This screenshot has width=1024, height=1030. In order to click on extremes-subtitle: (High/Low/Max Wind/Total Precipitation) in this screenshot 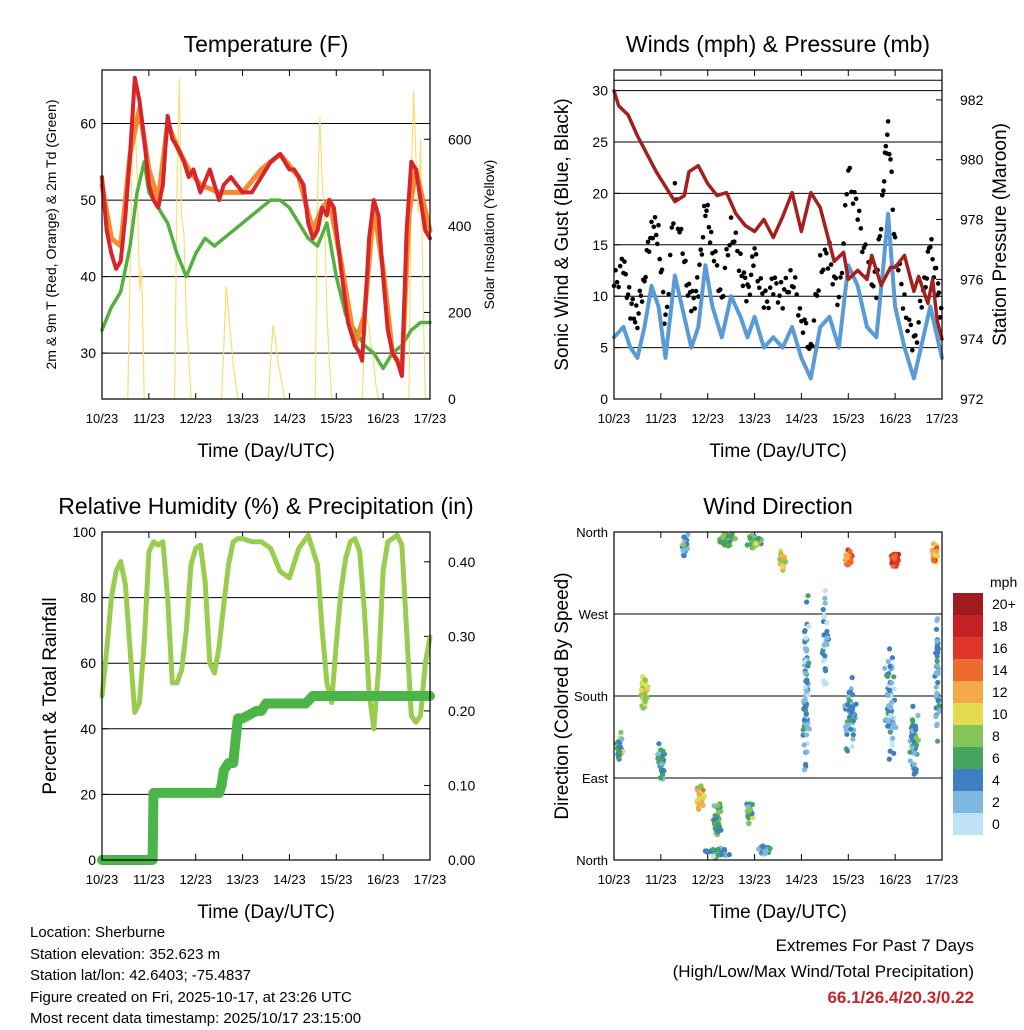, I will do `click(823, 971)`.